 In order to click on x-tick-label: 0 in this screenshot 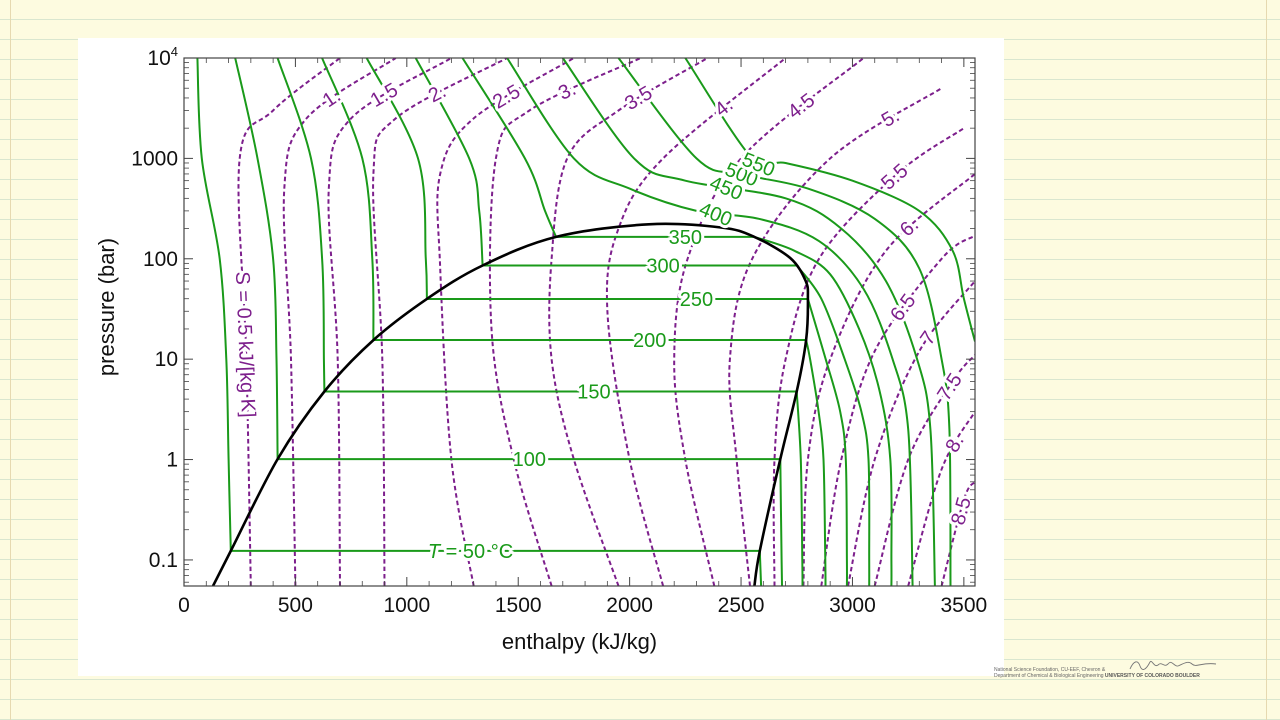, I will do `click(184, 605)`.